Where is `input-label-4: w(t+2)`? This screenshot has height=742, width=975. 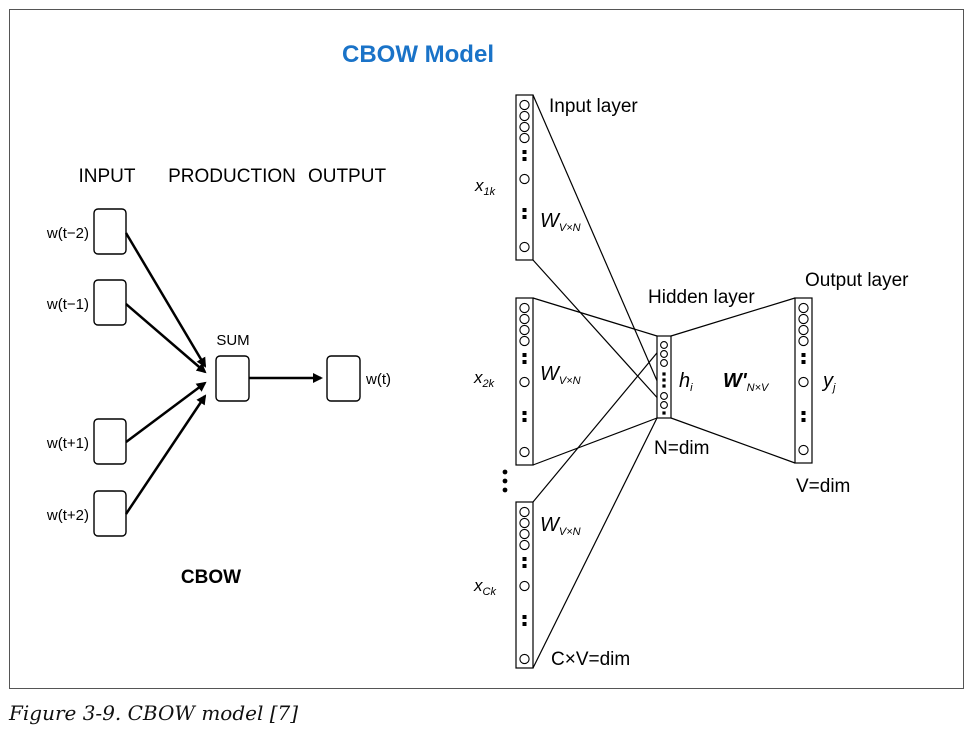 input-label-4: w(t+2) is located at coordinates (67, 515).